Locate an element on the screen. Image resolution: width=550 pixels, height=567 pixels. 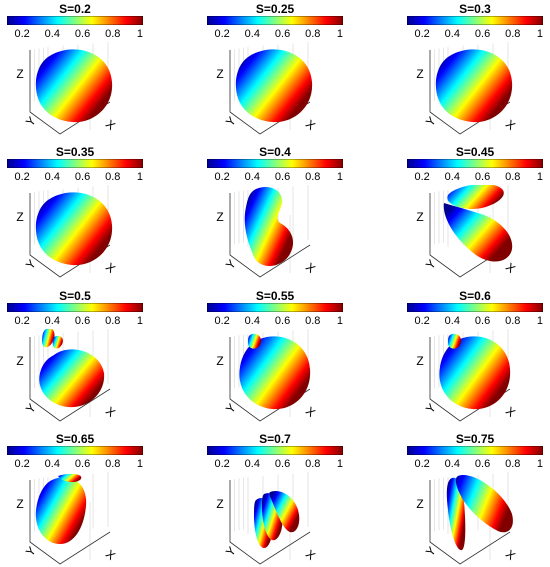
chart-panel: S=0.7 0.2 0.4 0.6 0.8 1 Z Y X is located at coordinates (275, 498).